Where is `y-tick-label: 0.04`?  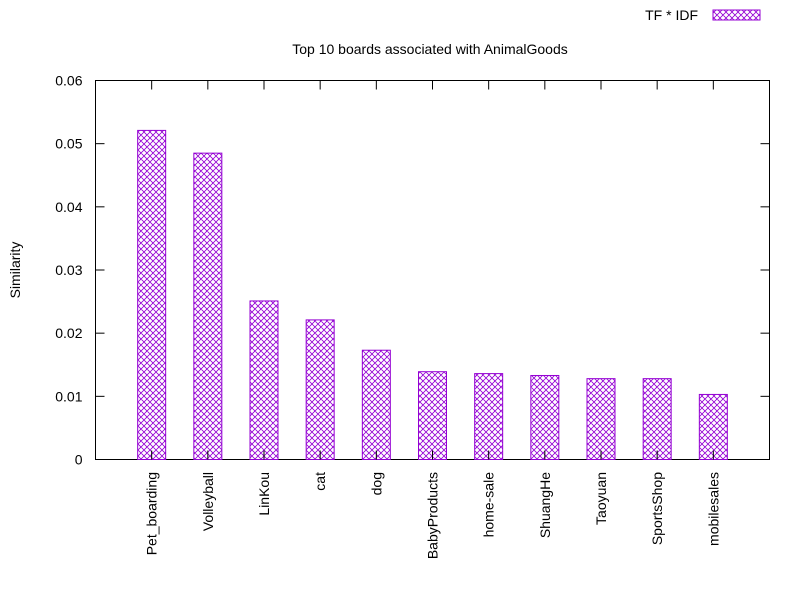 y-tick-label: 0.04 is located at coordinates (68, 207).